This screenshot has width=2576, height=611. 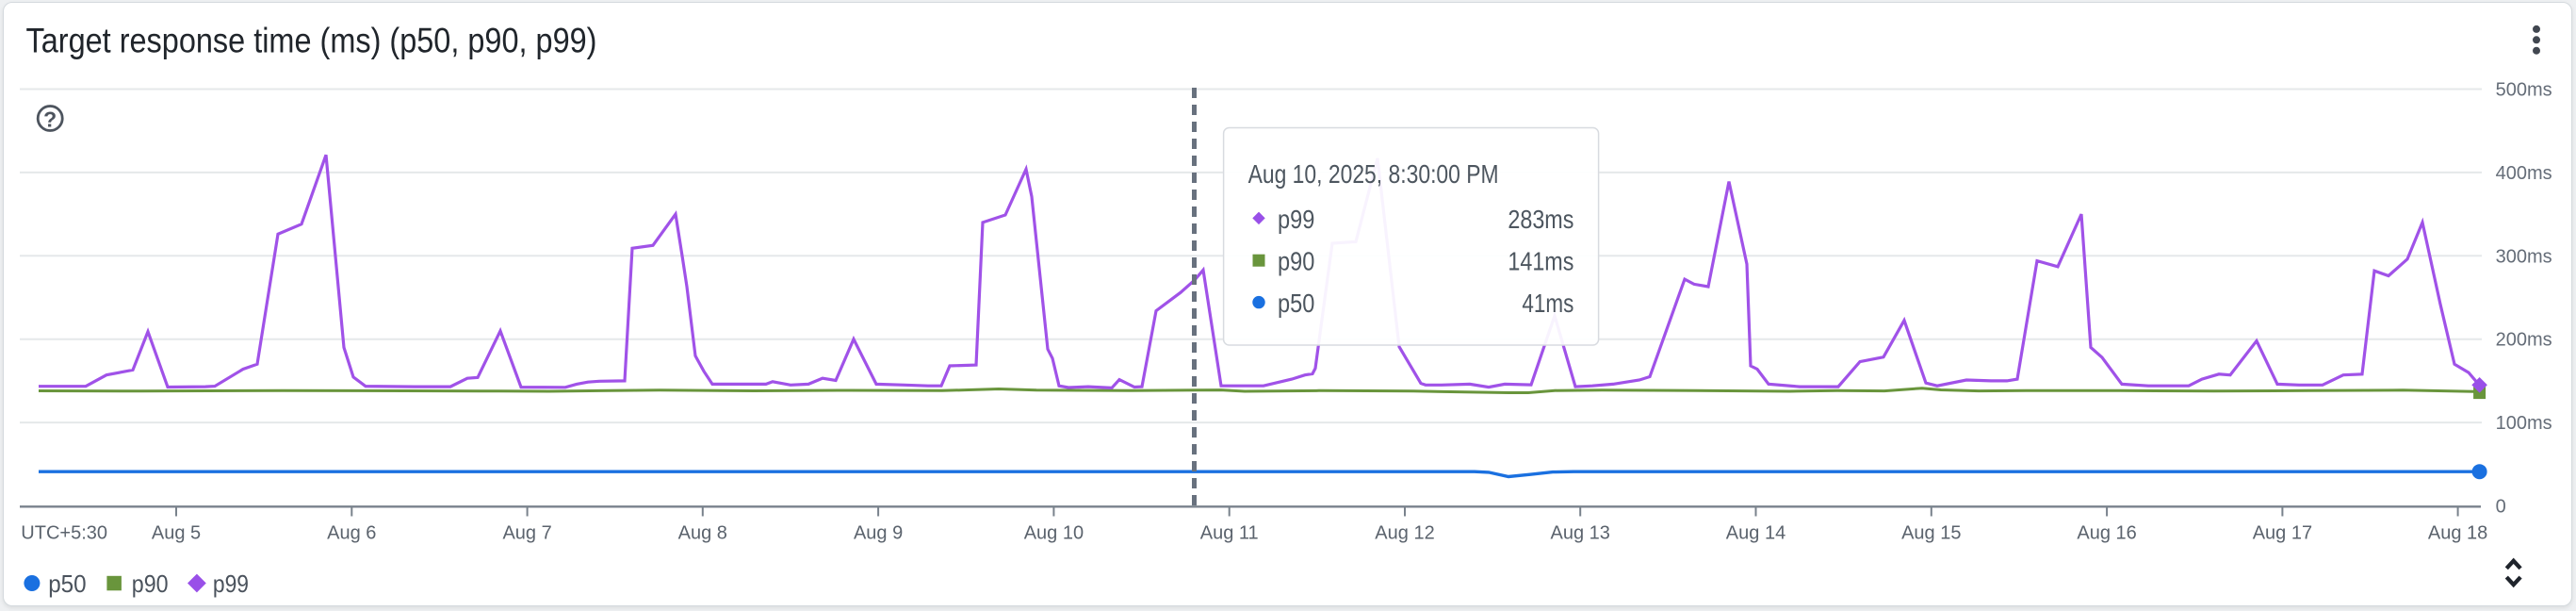 I want to click on svg-text: 100ms, so click(x=2524, y=423).